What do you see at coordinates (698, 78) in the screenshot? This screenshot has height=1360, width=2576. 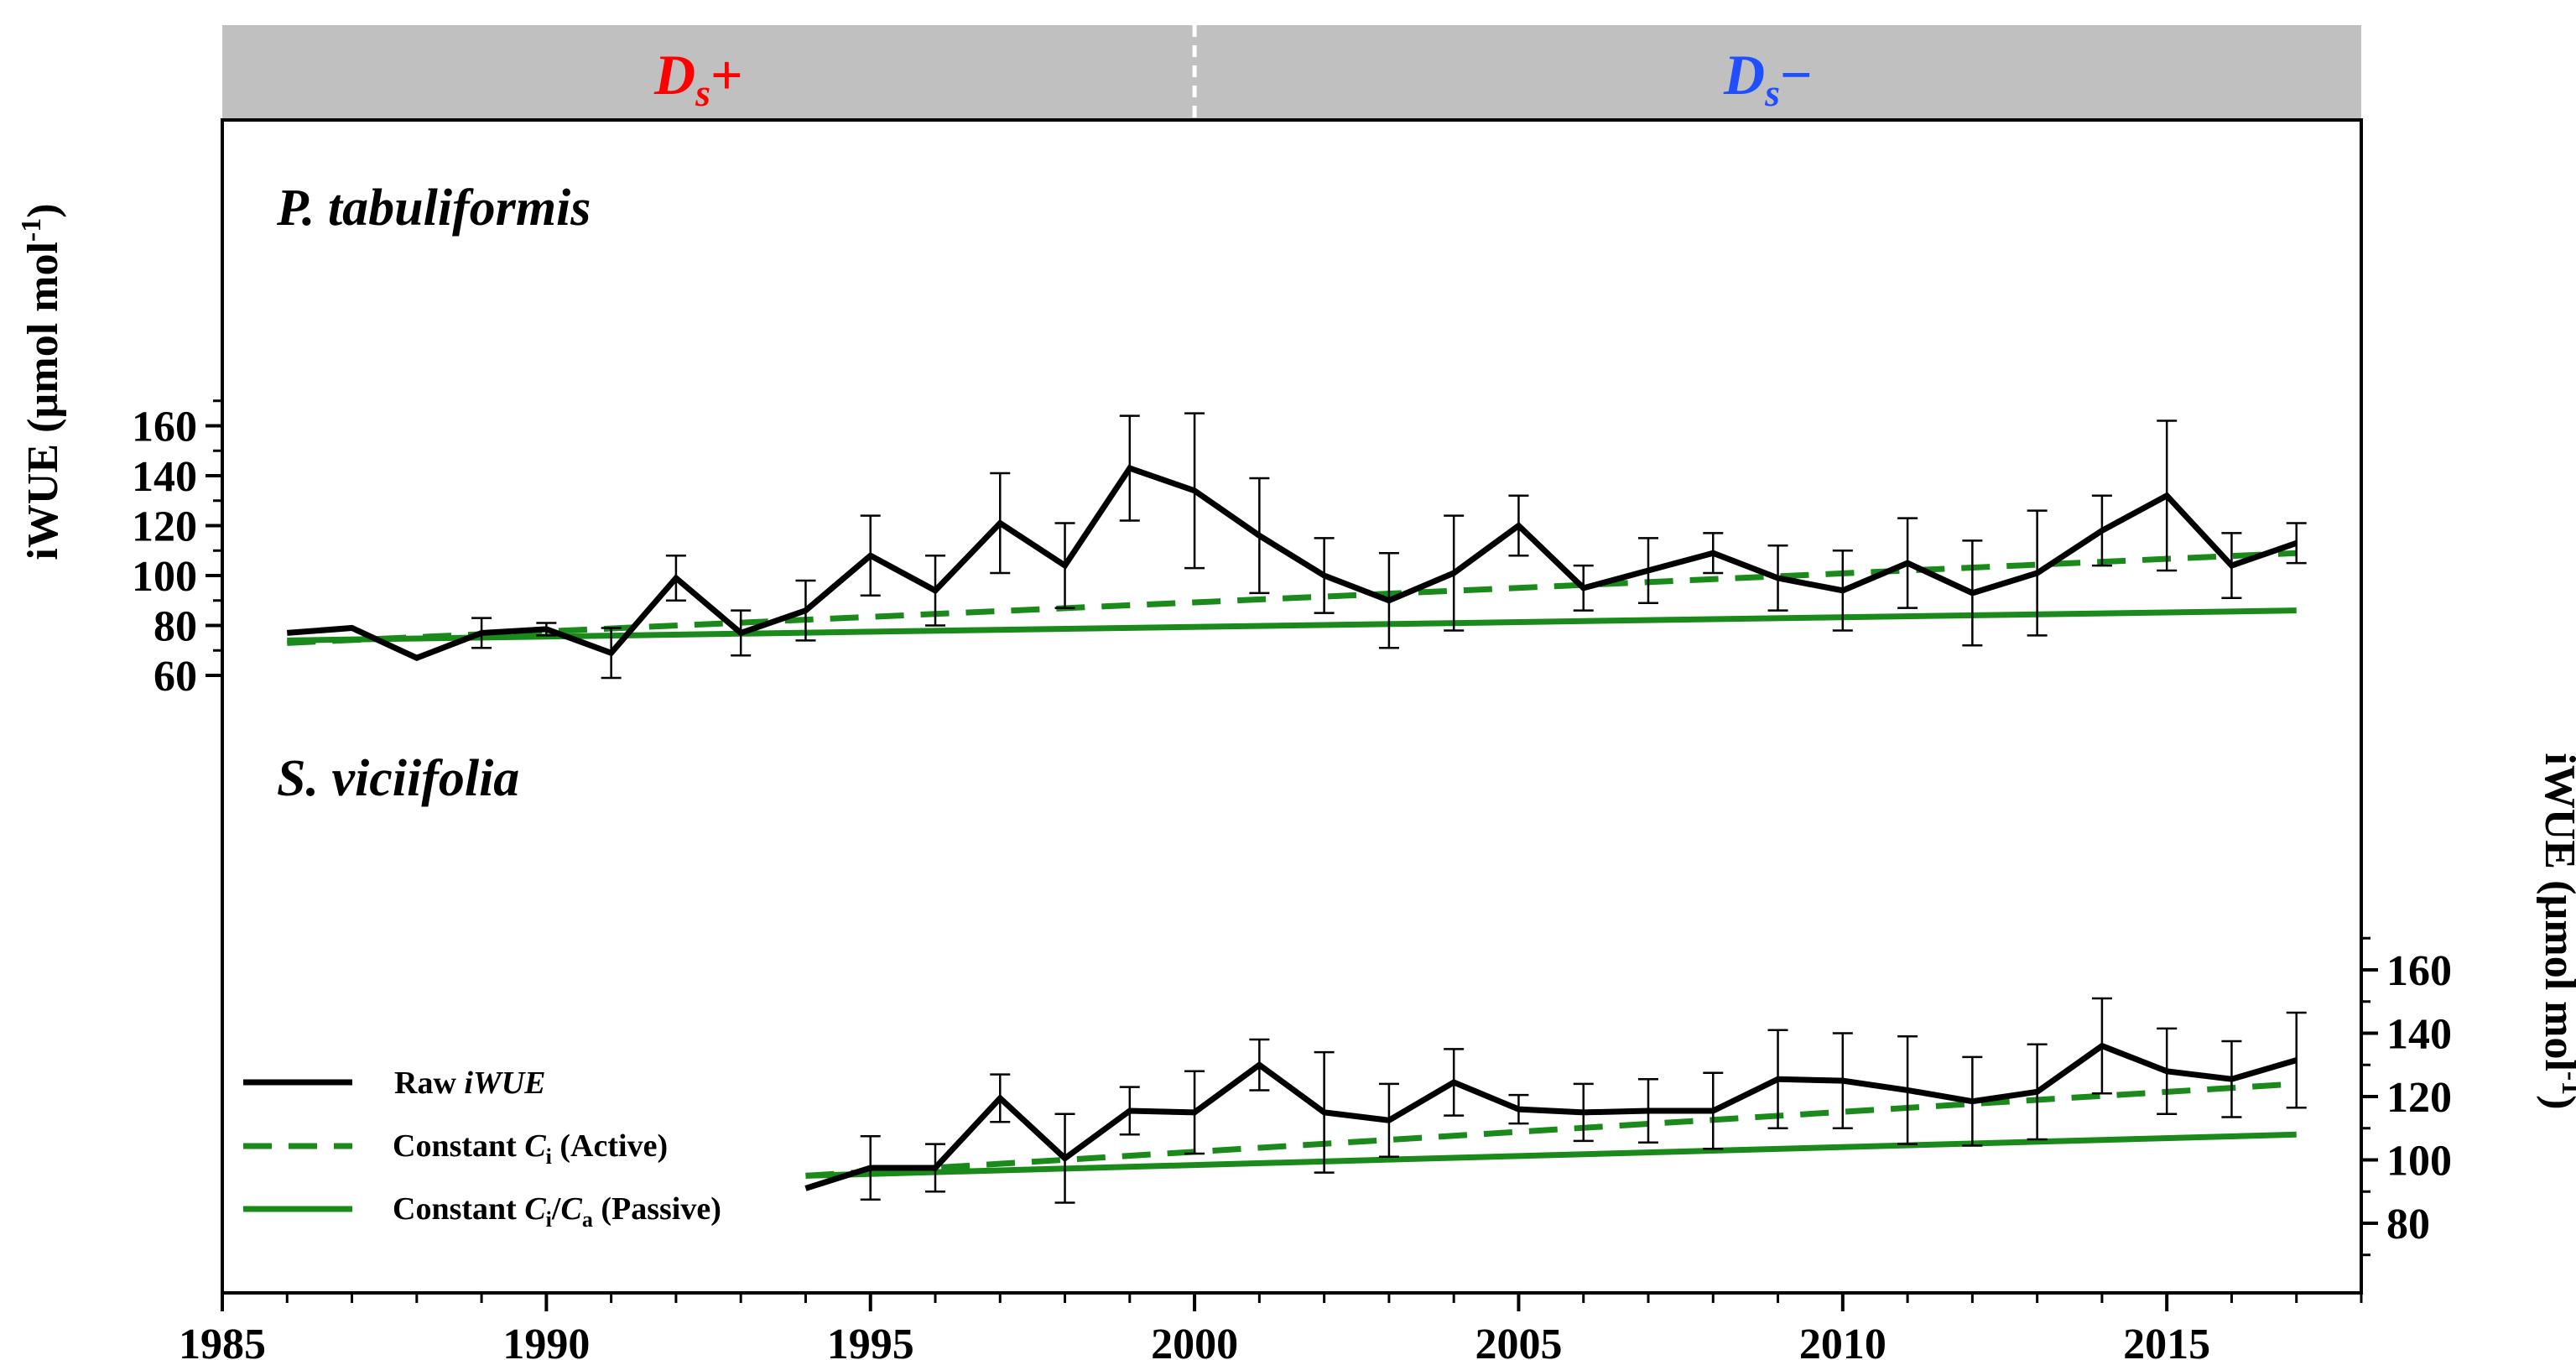 I see `period-label-ds-plus: Ds+` at bounding box center [698, 78].